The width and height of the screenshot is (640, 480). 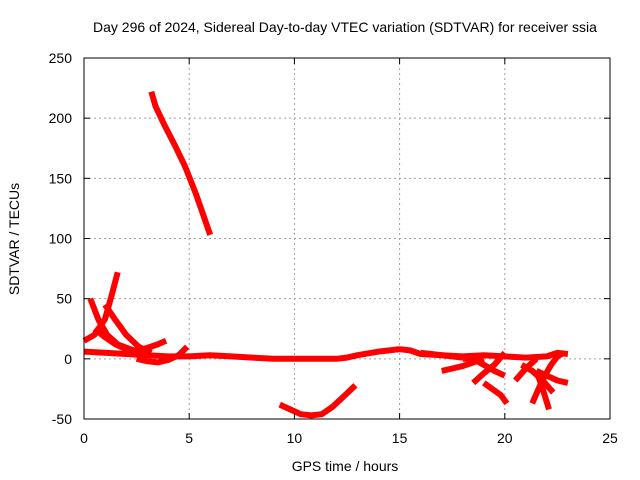 What do you see at coordinates (400, 438) in the screenshot?
I see `x-tick-label: 15` at bounding box center [400, 438].